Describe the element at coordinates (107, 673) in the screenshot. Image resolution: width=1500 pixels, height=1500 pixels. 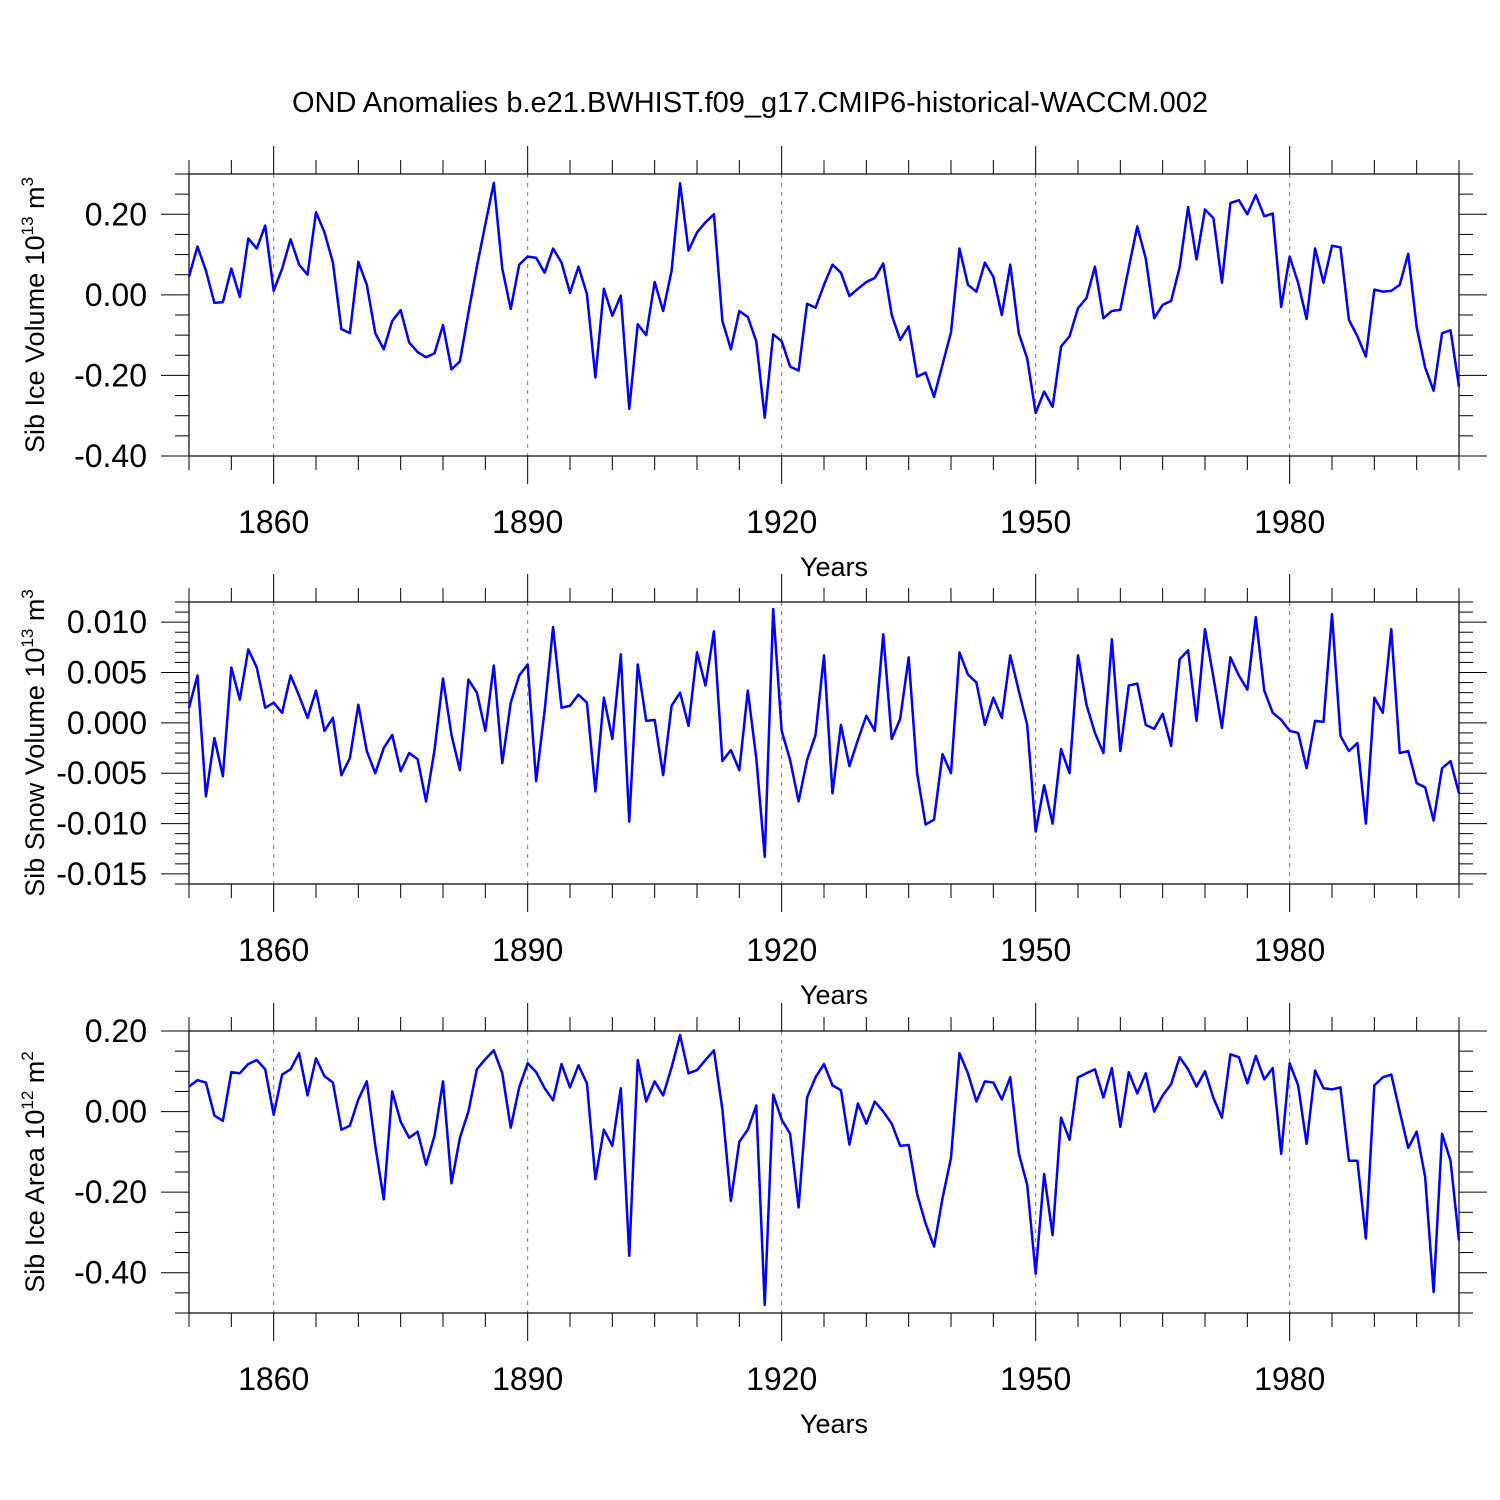
I see `y-tick-label: 0.005` at that location.